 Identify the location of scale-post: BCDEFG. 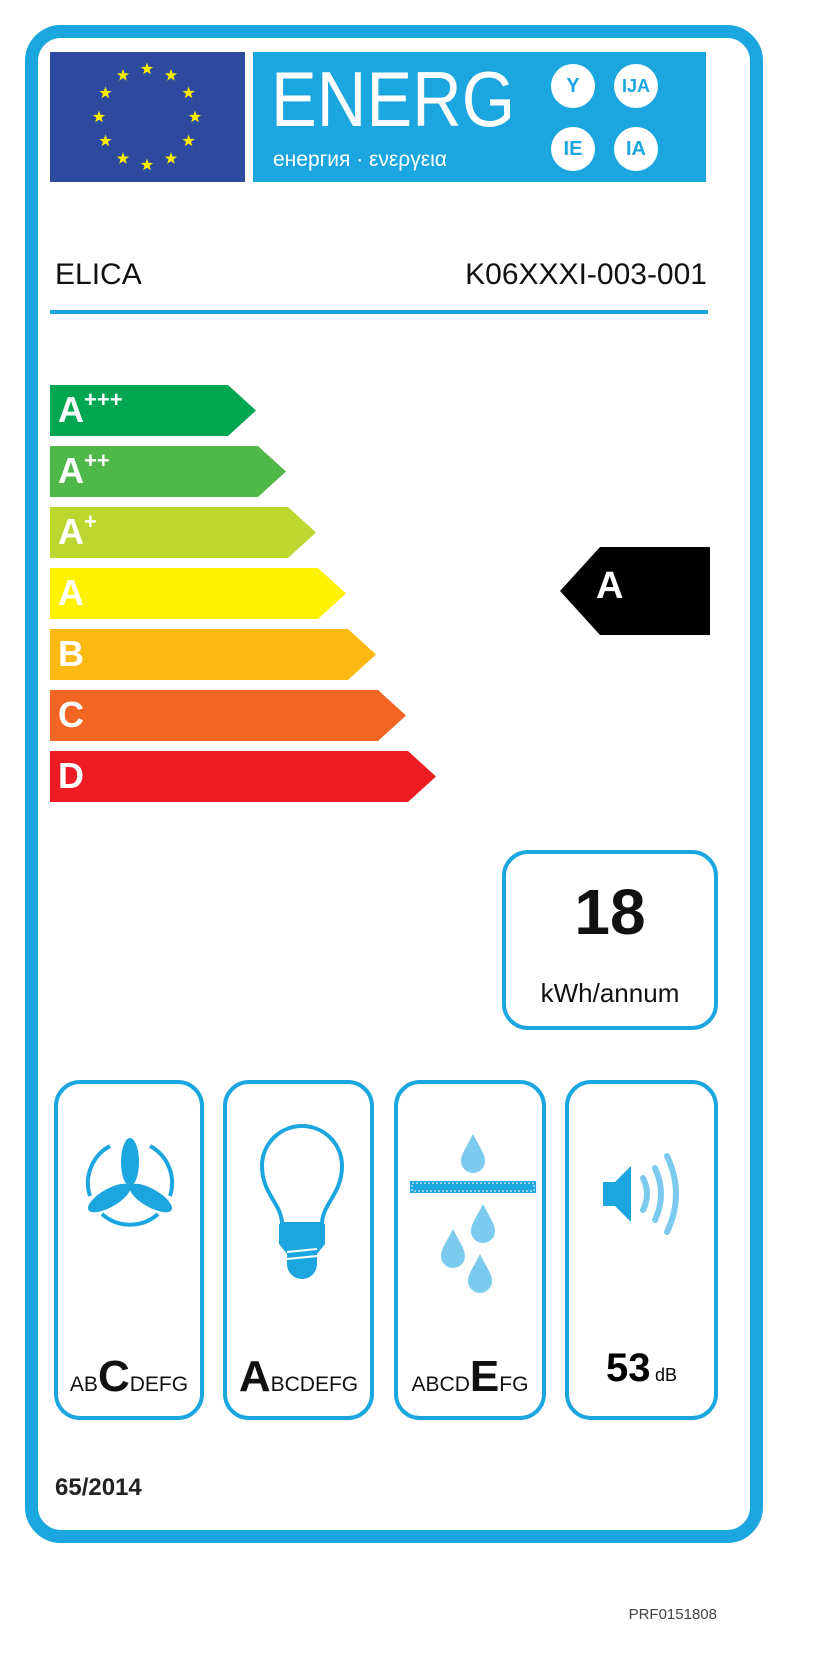
(314, 1384).